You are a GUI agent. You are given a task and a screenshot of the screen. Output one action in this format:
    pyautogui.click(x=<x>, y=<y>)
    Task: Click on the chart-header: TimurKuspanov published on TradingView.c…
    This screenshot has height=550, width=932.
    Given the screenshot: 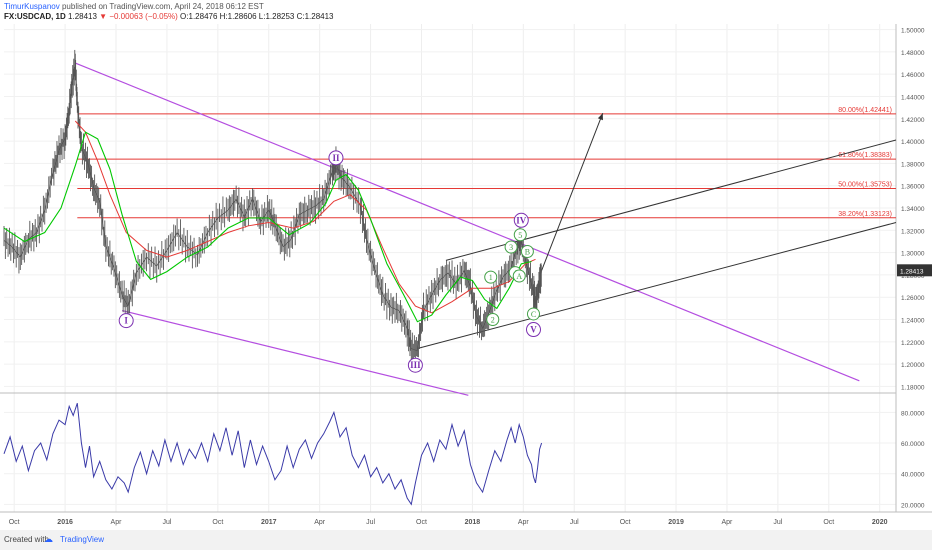 What is the action you would take?
    pyautogui.click(x=450, y=12)
    